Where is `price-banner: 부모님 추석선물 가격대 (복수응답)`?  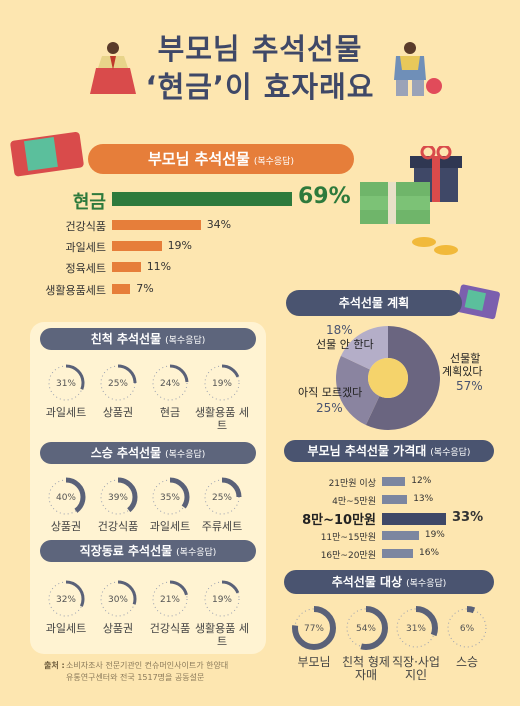
price-banner: 부모님 추석선물 가격대 (복수응답) is located at coordinates (389, 451).